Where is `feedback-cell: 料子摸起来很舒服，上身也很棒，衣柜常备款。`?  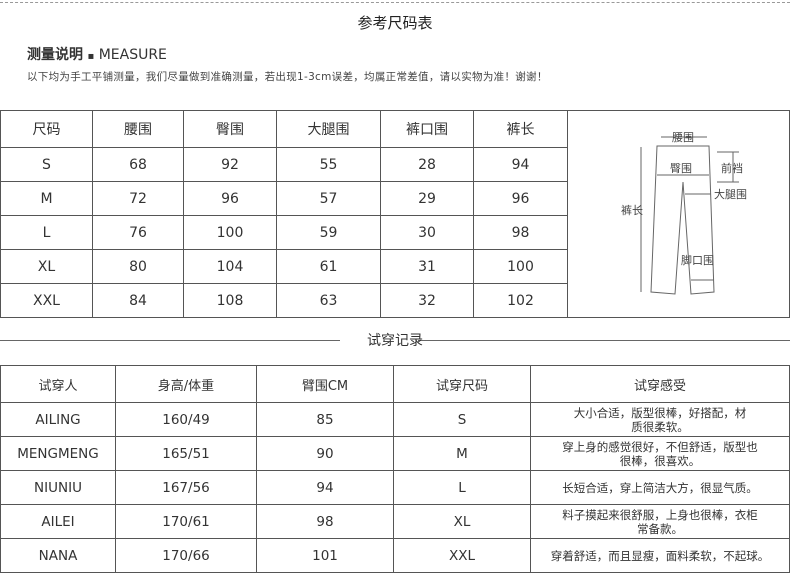 feedback-cell: 料子摸起来很舒服，上身也很棒，衣柜常备款。 is located at coordinates (660, 521).